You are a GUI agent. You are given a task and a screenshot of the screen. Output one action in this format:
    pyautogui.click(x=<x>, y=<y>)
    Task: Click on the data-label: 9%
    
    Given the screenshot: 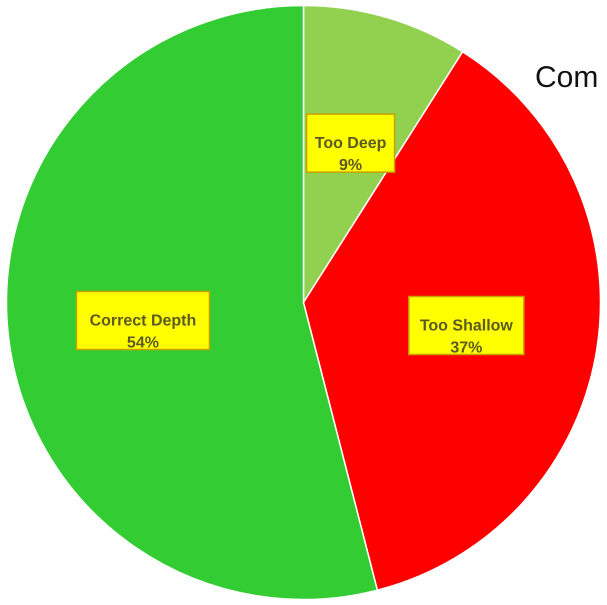 What is the action you would take?
    pyautogui.click(x=350, y=165)
    